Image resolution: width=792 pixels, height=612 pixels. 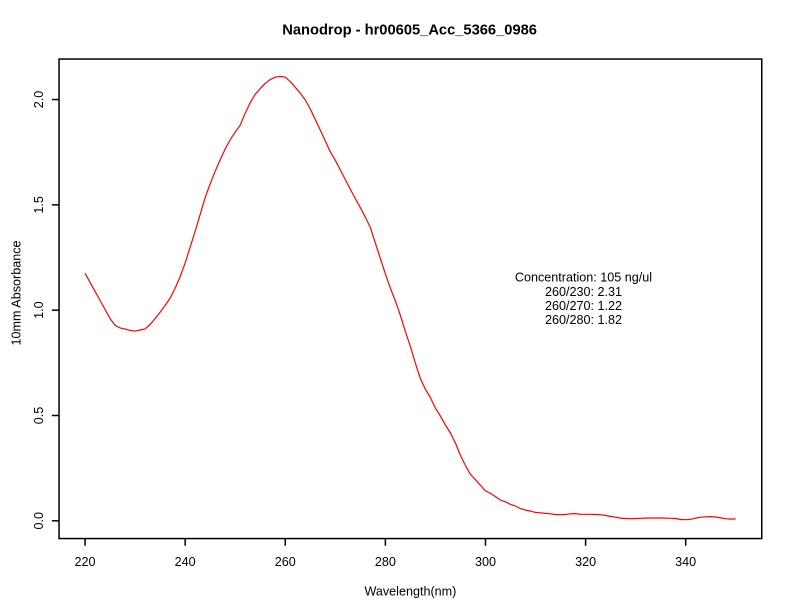 What do you see at coordinates (16, 292) in the screenshot?
I see `svg-text: 10mm Absorbance` at bounding box center [16, 292].